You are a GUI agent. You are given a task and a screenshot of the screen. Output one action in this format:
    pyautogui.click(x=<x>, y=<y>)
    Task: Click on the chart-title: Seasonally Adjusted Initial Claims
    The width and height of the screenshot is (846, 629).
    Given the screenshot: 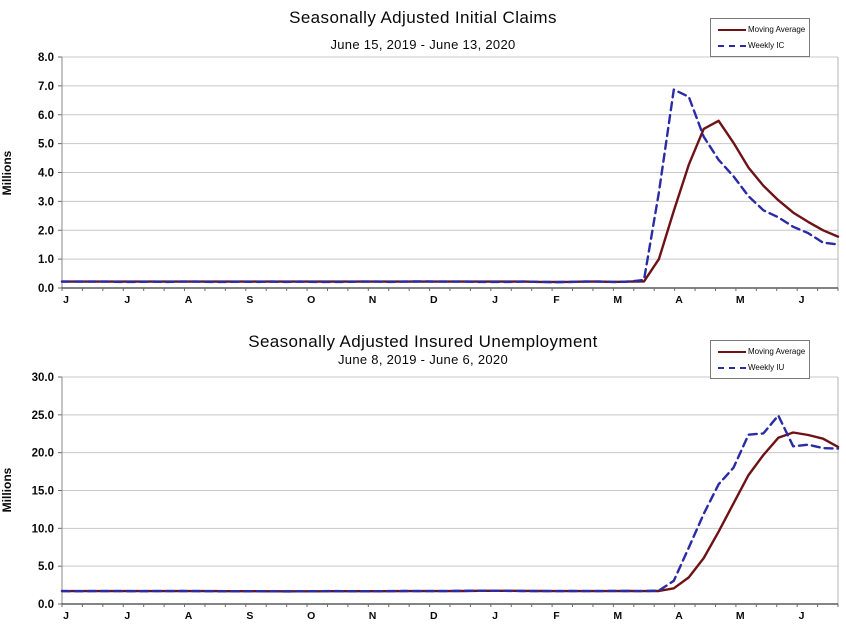 What is the action you would take?
    pyautogui.click(x=423, y=17)
    